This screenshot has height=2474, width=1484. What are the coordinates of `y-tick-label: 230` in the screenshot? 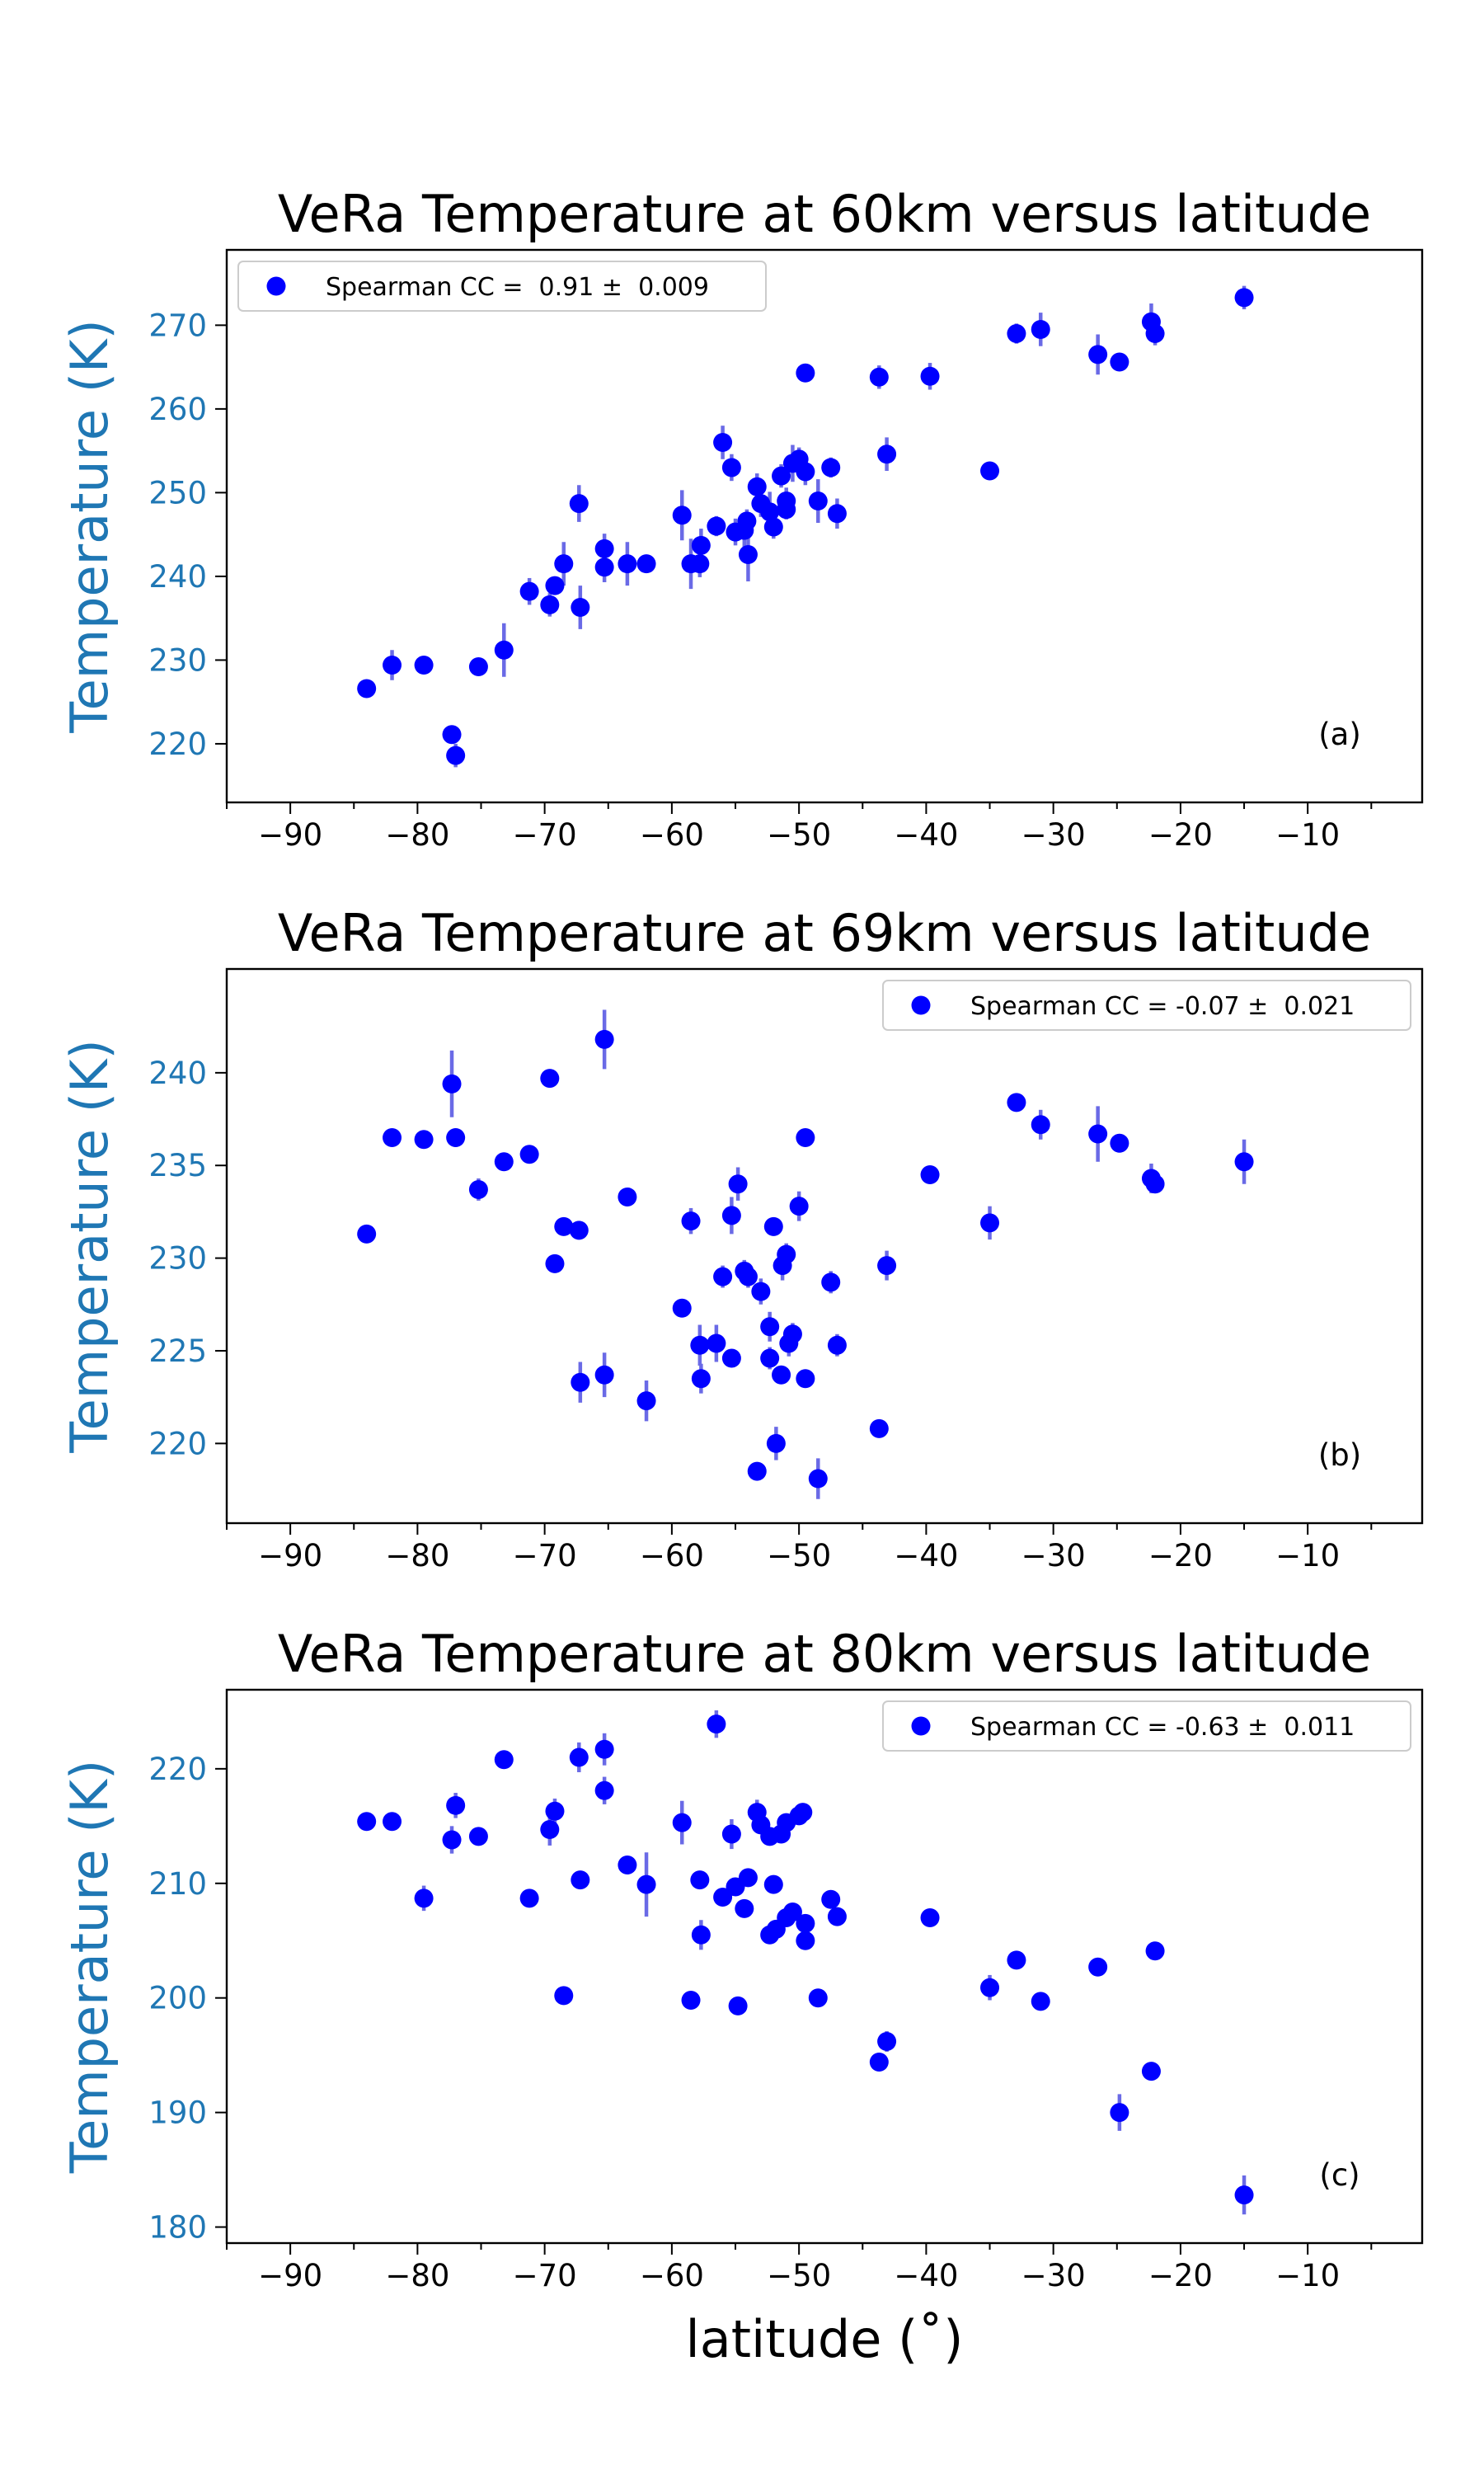 It's located at (177, 660).